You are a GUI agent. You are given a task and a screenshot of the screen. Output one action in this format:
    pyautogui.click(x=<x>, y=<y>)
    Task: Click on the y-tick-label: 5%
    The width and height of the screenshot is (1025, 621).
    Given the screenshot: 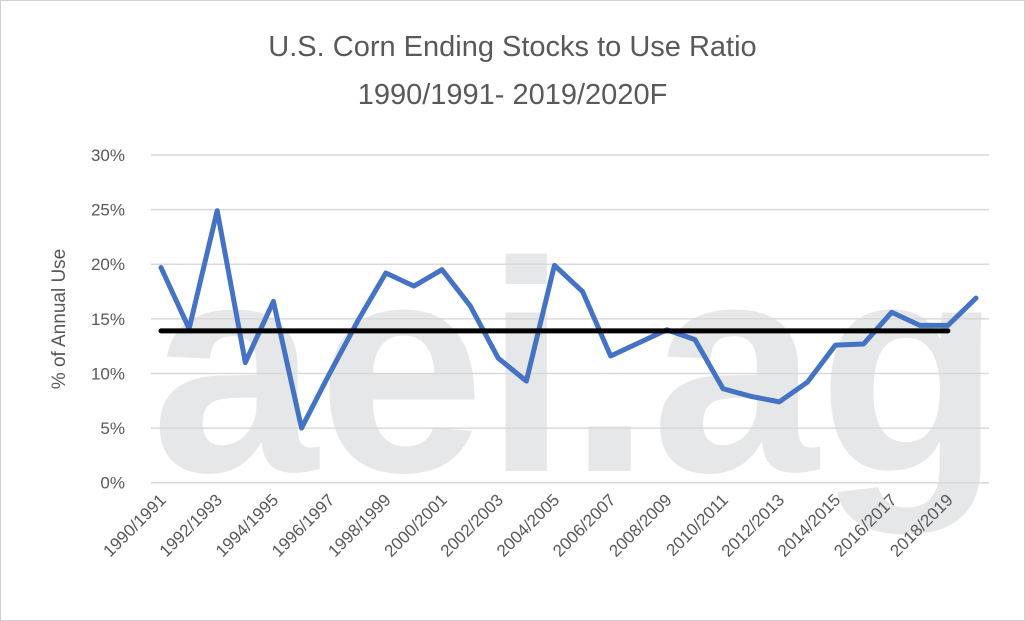 What is the action you would take?
    pyautogui.click(x=112, y=428)
    